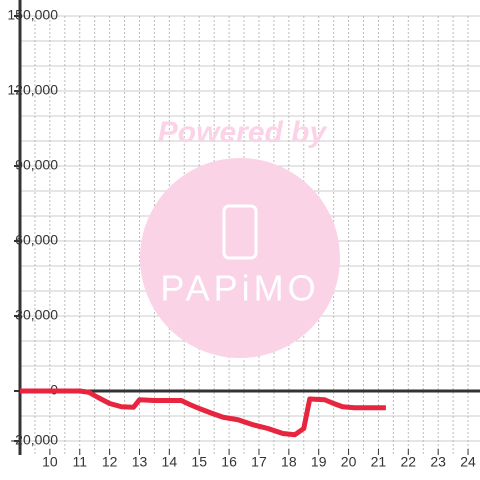 Image resolution: width=480 pixels, height=480 pixels. What do you see at coordinates (36, 240) in the screenshot?
I see `y-tick-label: 60,000` at bounding box center [36, 240].